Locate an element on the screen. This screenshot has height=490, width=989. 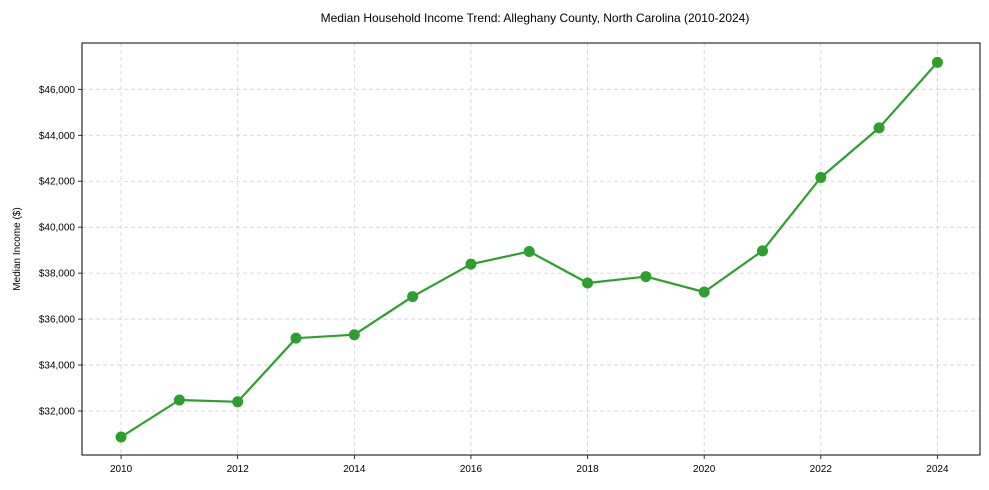
y-tick-label: $36,000 is located at coordinates (57, 320).